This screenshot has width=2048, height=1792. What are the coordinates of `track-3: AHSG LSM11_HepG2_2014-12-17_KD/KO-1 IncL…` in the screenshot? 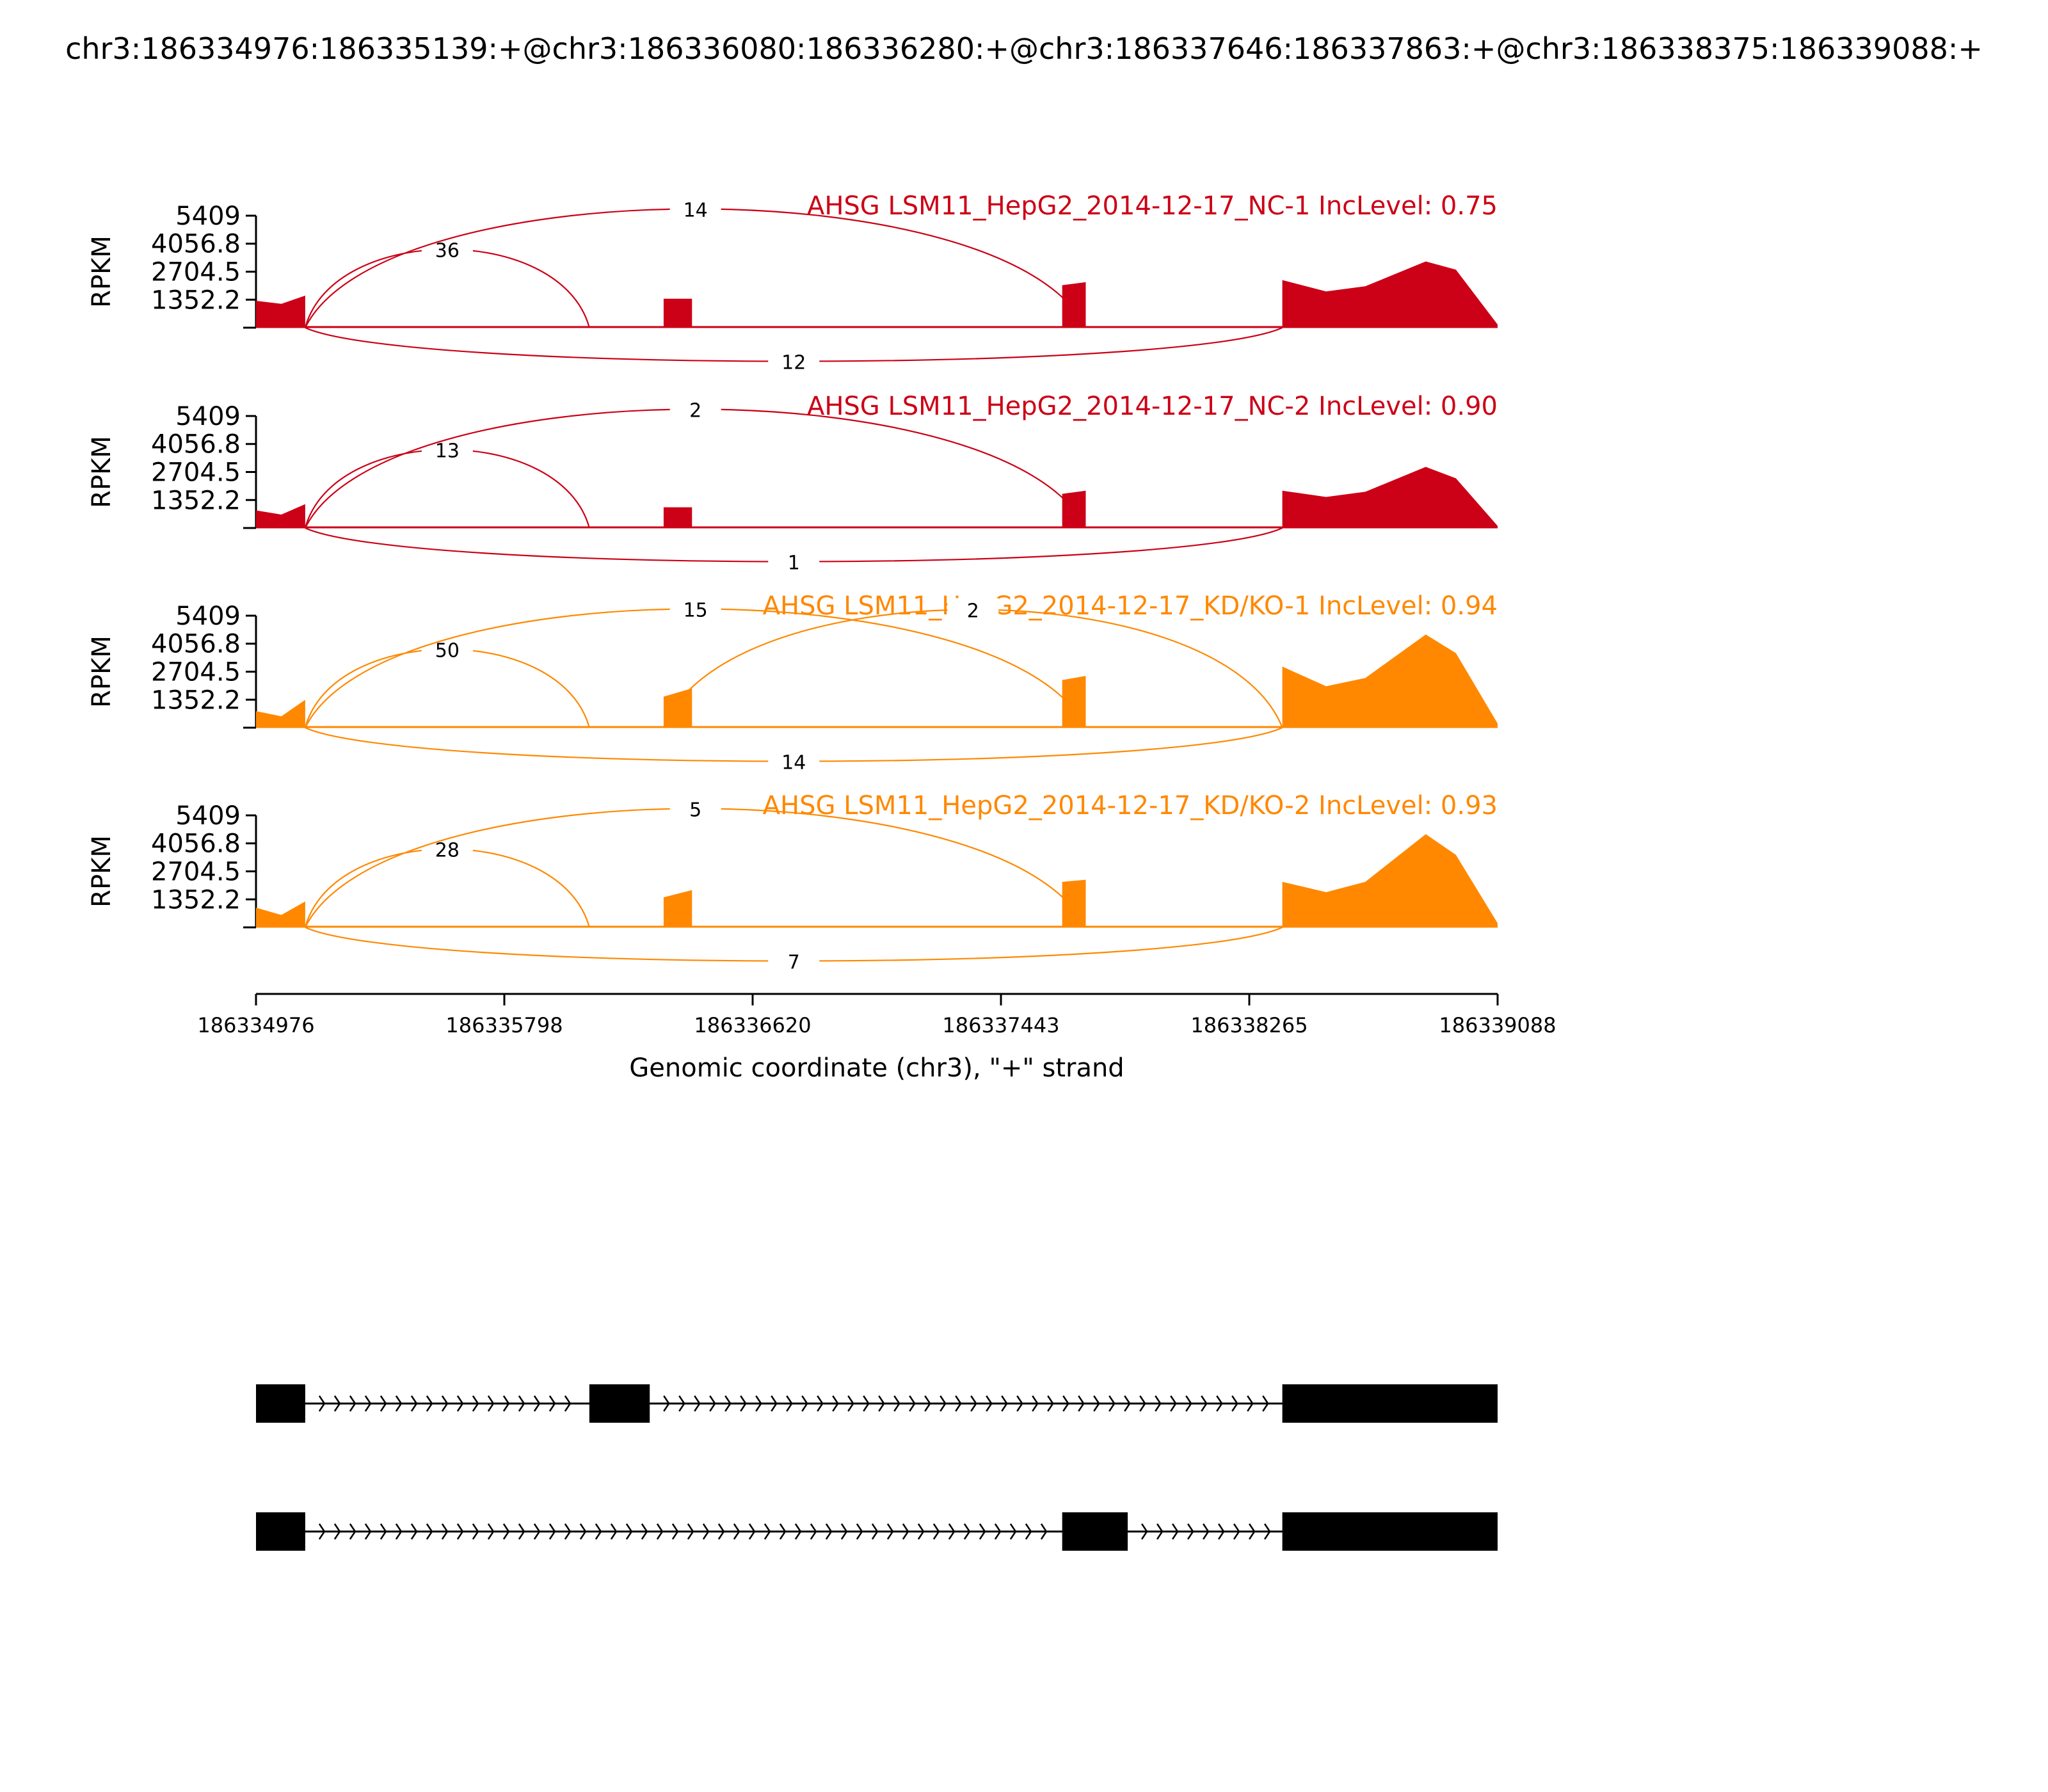 It's located at (792, 683).